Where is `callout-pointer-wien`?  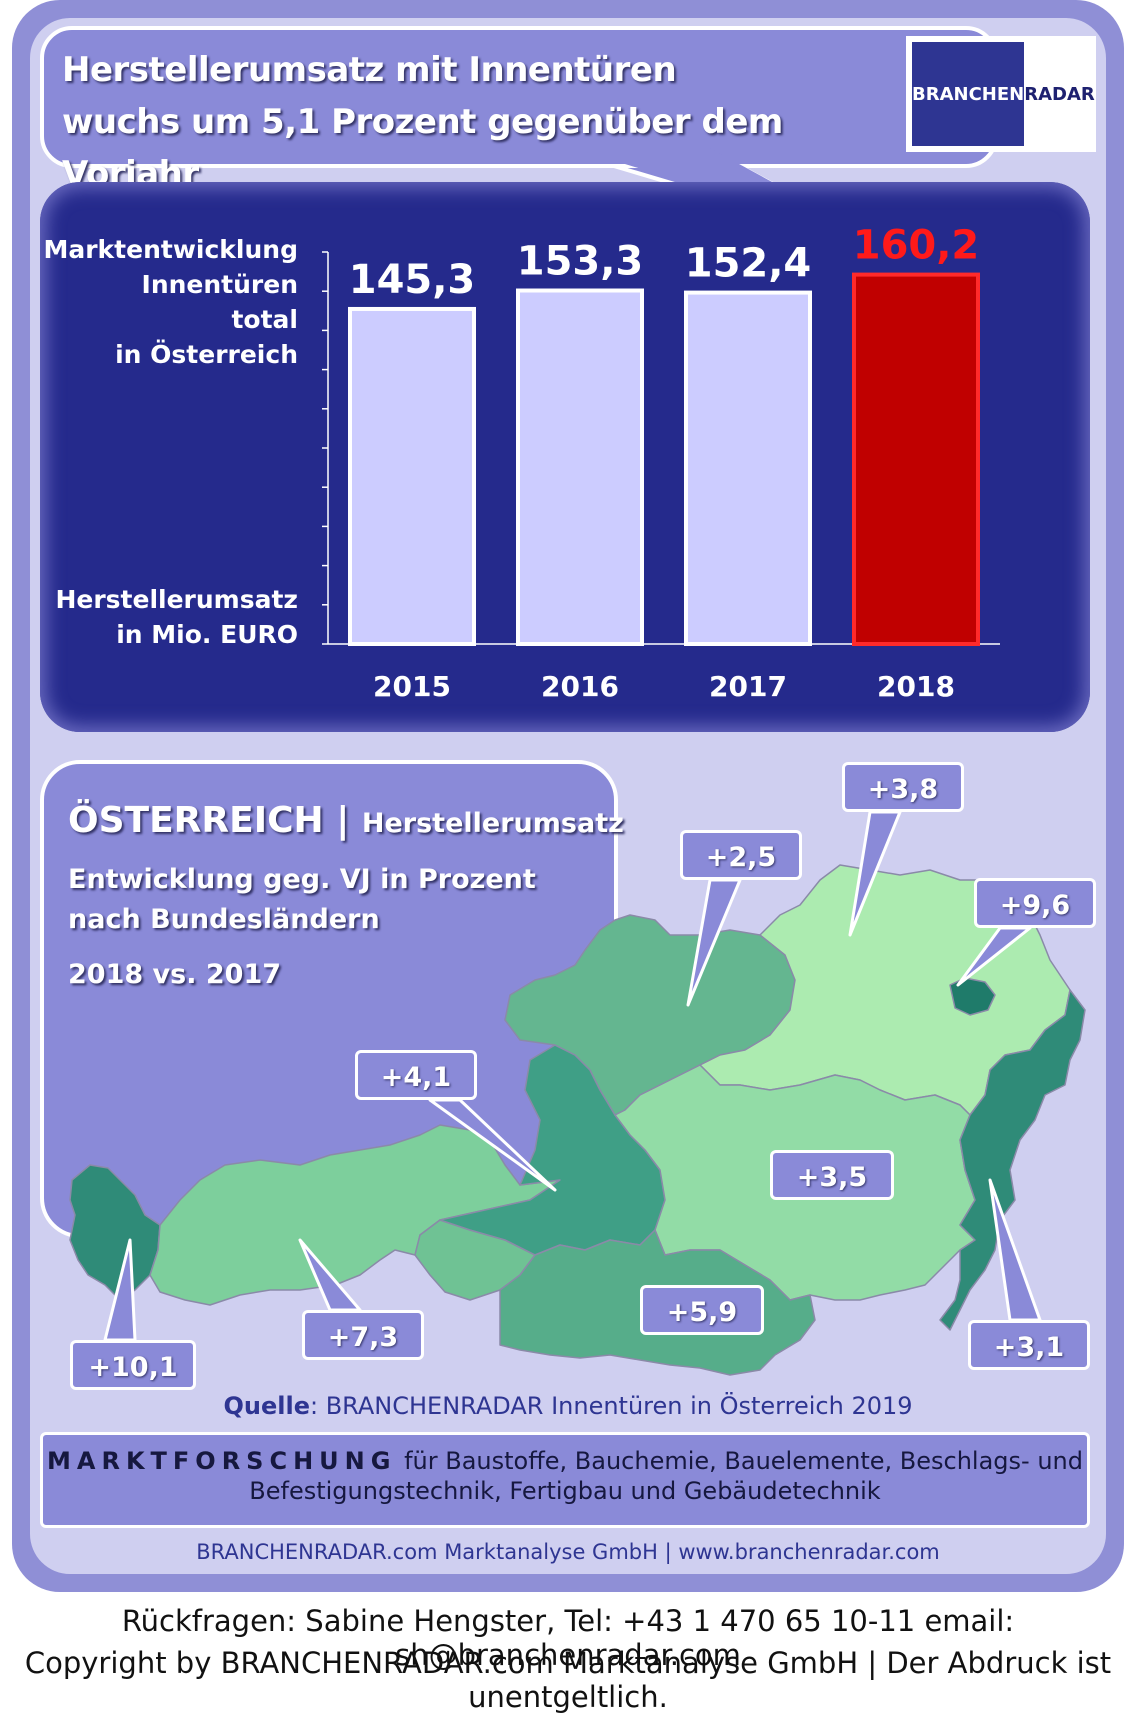 callout-pointer-wien is located at coordinates (994, 956).